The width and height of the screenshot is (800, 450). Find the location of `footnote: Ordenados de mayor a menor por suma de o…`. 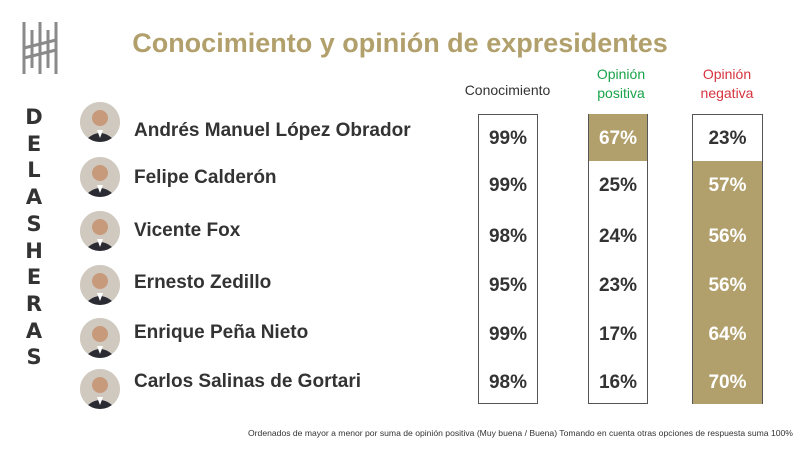

footnote: Ordenados de mayor a menor por suma de o… is located at coordinates (520, 433).